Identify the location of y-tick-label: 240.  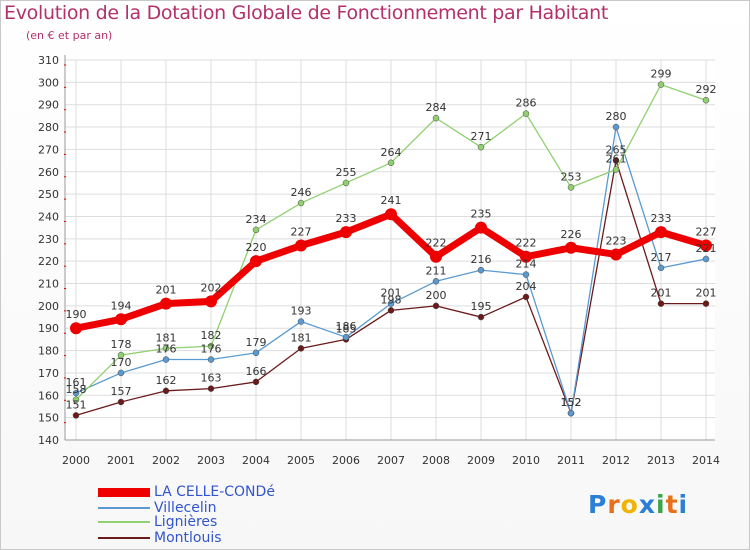
(48, 216).